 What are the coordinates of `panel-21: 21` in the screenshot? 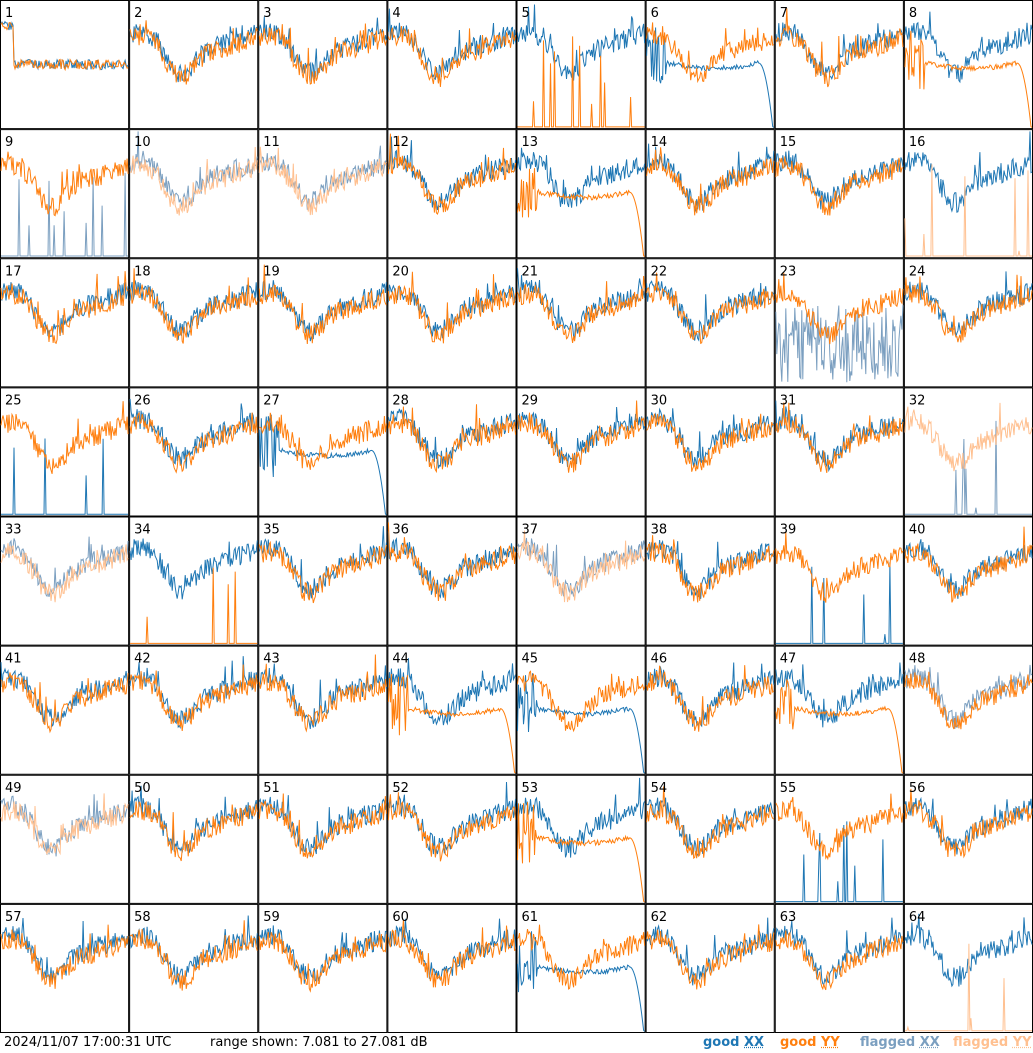 It's located at (581, 323).